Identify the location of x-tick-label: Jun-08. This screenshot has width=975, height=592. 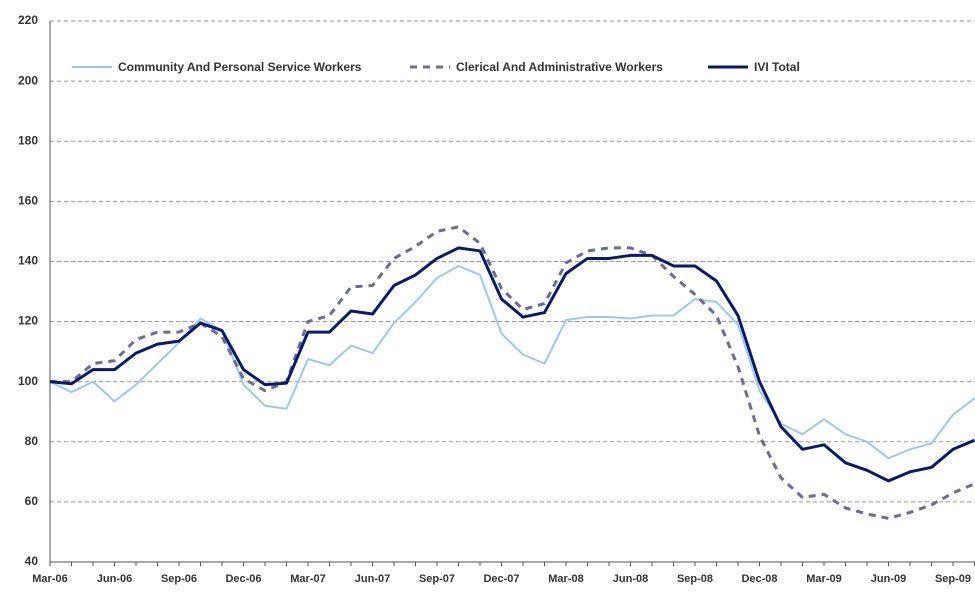
(630, 579).